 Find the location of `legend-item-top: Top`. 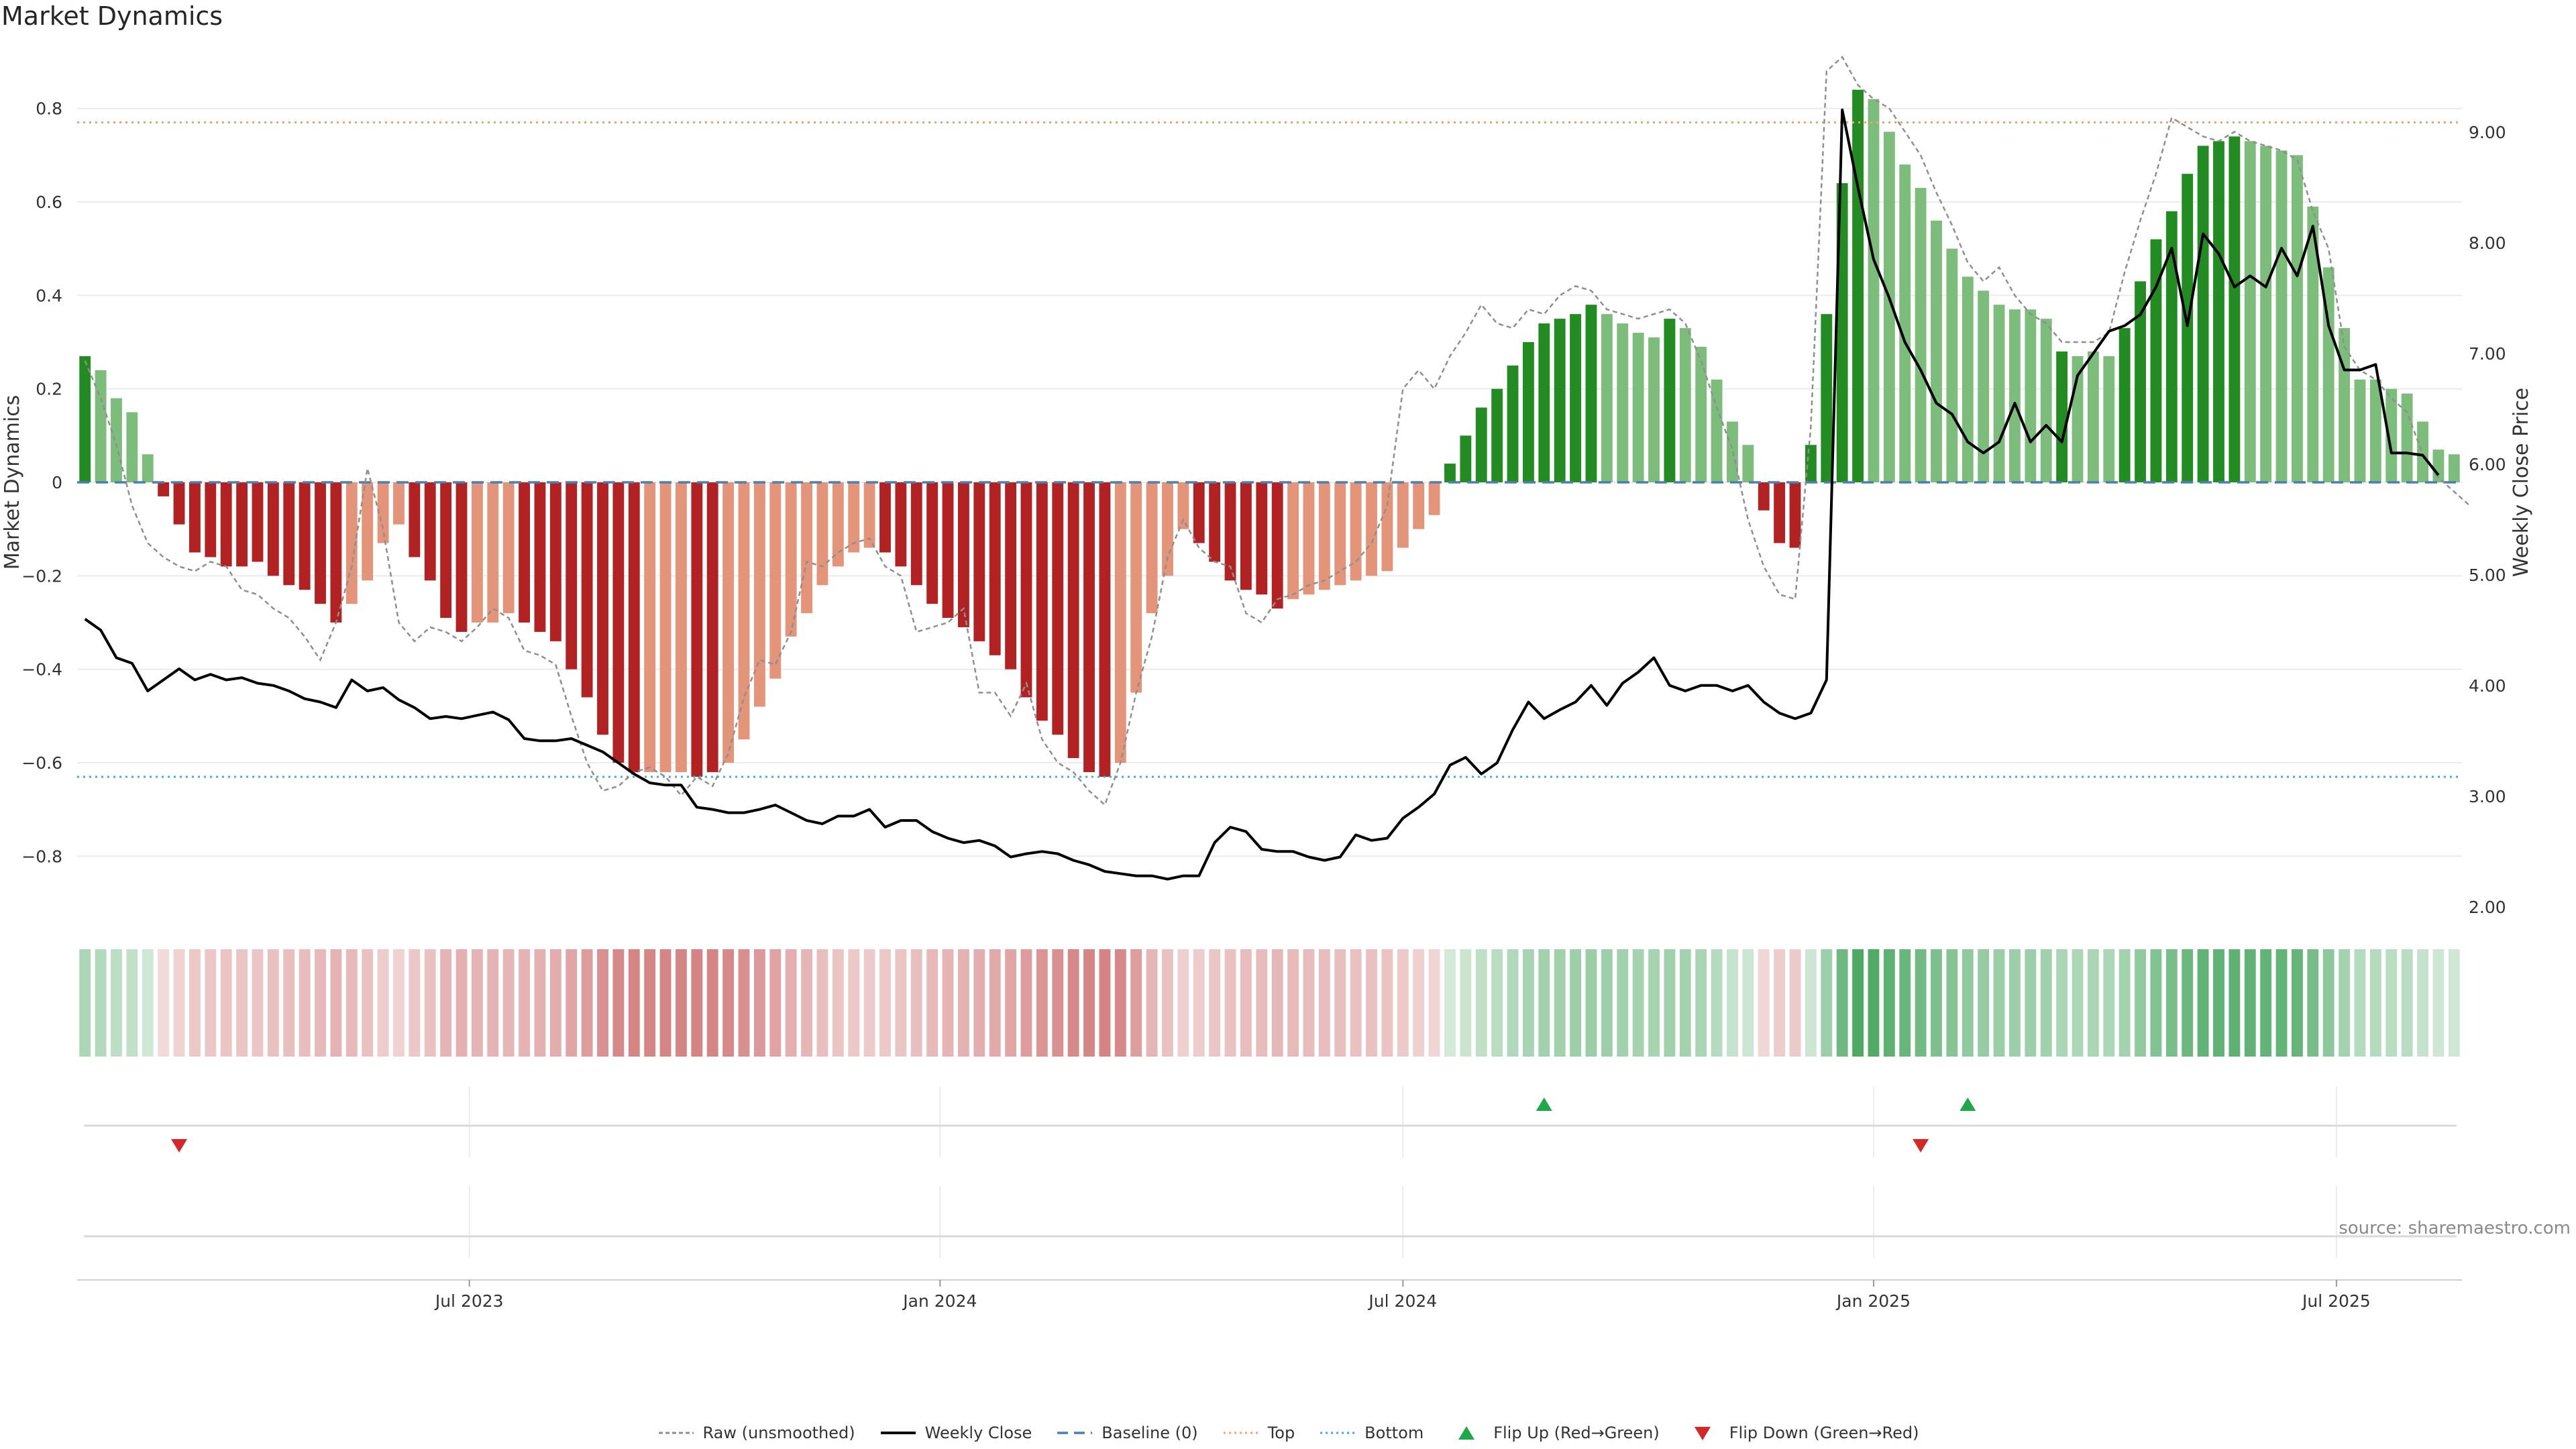

legend-item-top: Top is located at coordinates (1258, 1433).